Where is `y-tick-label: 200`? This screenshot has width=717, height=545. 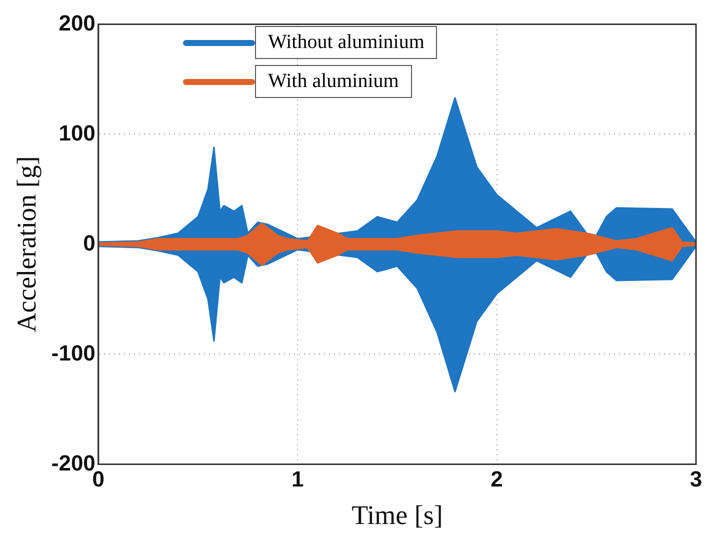 y-tick-label: 200 is located at coordinates (77, 23).